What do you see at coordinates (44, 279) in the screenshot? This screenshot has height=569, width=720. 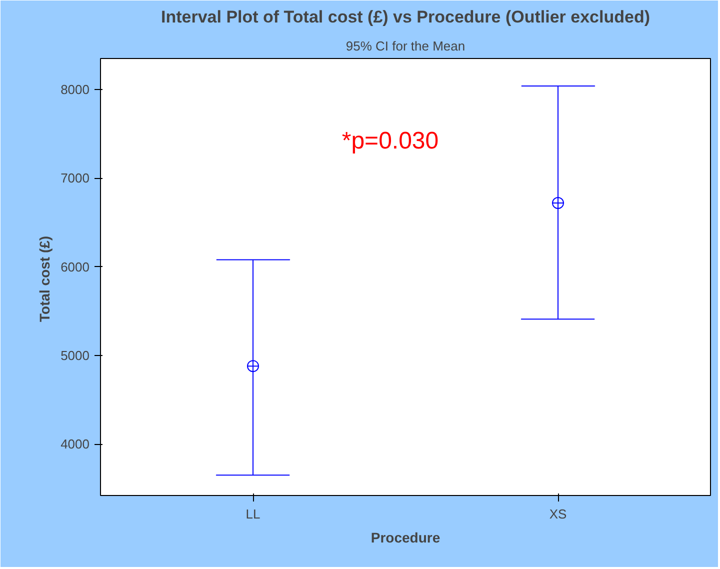 I see `y-axis-title: Total cost (£)` at bounding box center [44, 279].